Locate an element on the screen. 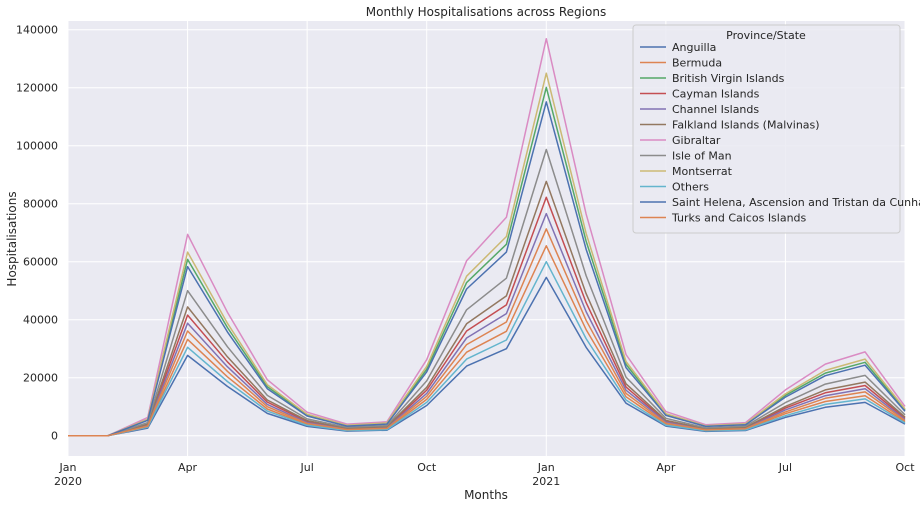 Image resolution: width=920 pixels, height=512 pixels. y-tick-label: 40000 is located at coordinates (40, 320).